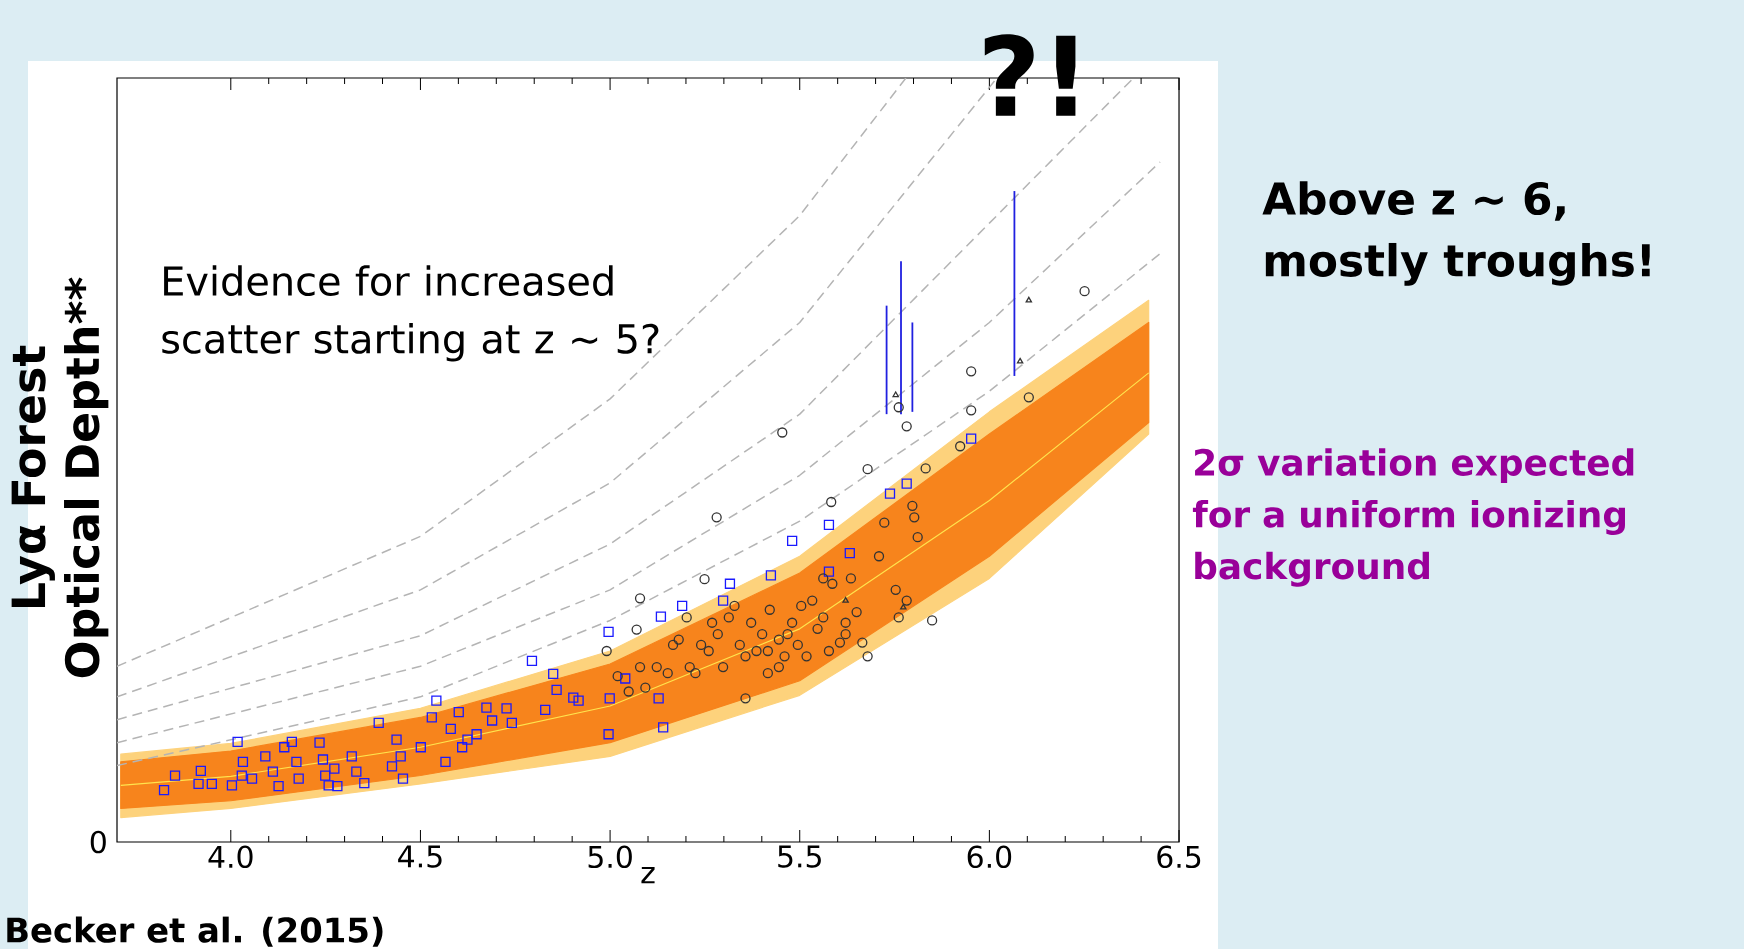 Image resolution: width=1744 pixels, height=949 pixels. What do you see at coordinates (1413, 517) in the screenshot?
I see `text: 2σ variation expected for a uniform ionizing background` at bounding box center [1413, 517].